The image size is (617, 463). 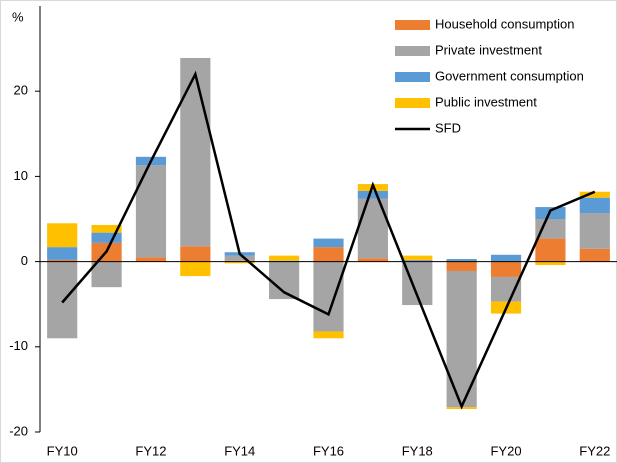 I want to click on legend-label: Public investment, so click(x=486, y=101).